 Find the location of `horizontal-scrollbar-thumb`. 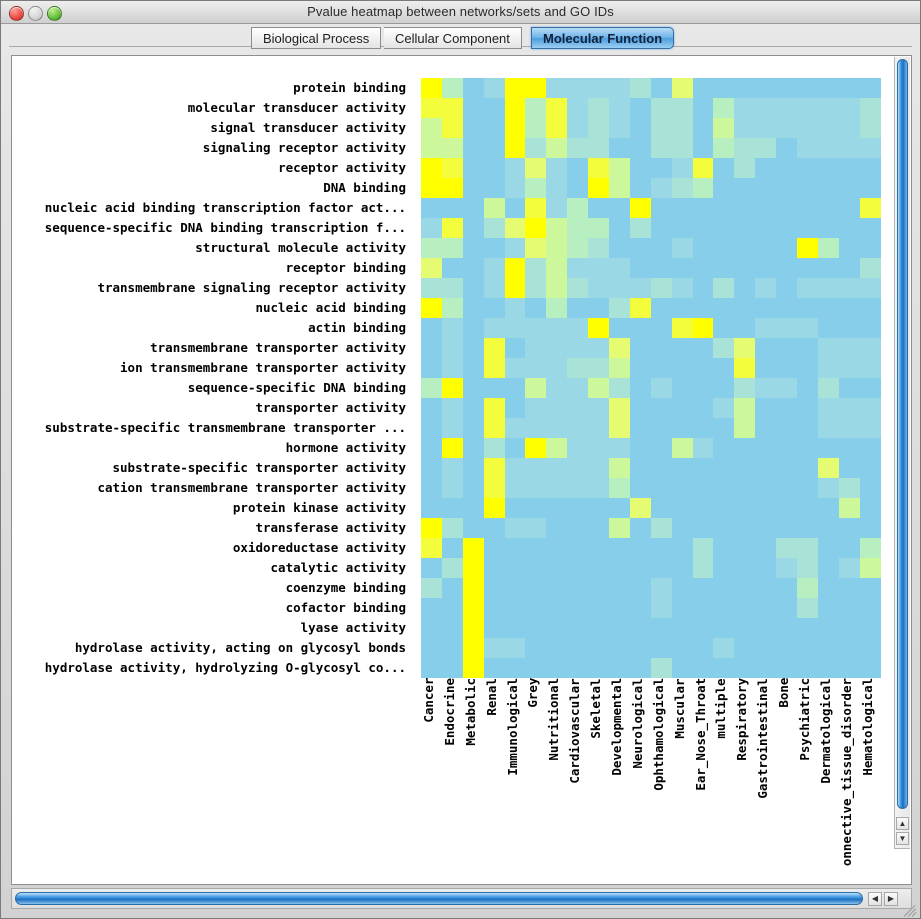

horizontal-scrollbar-thumb is located at coordinates (439, 898).